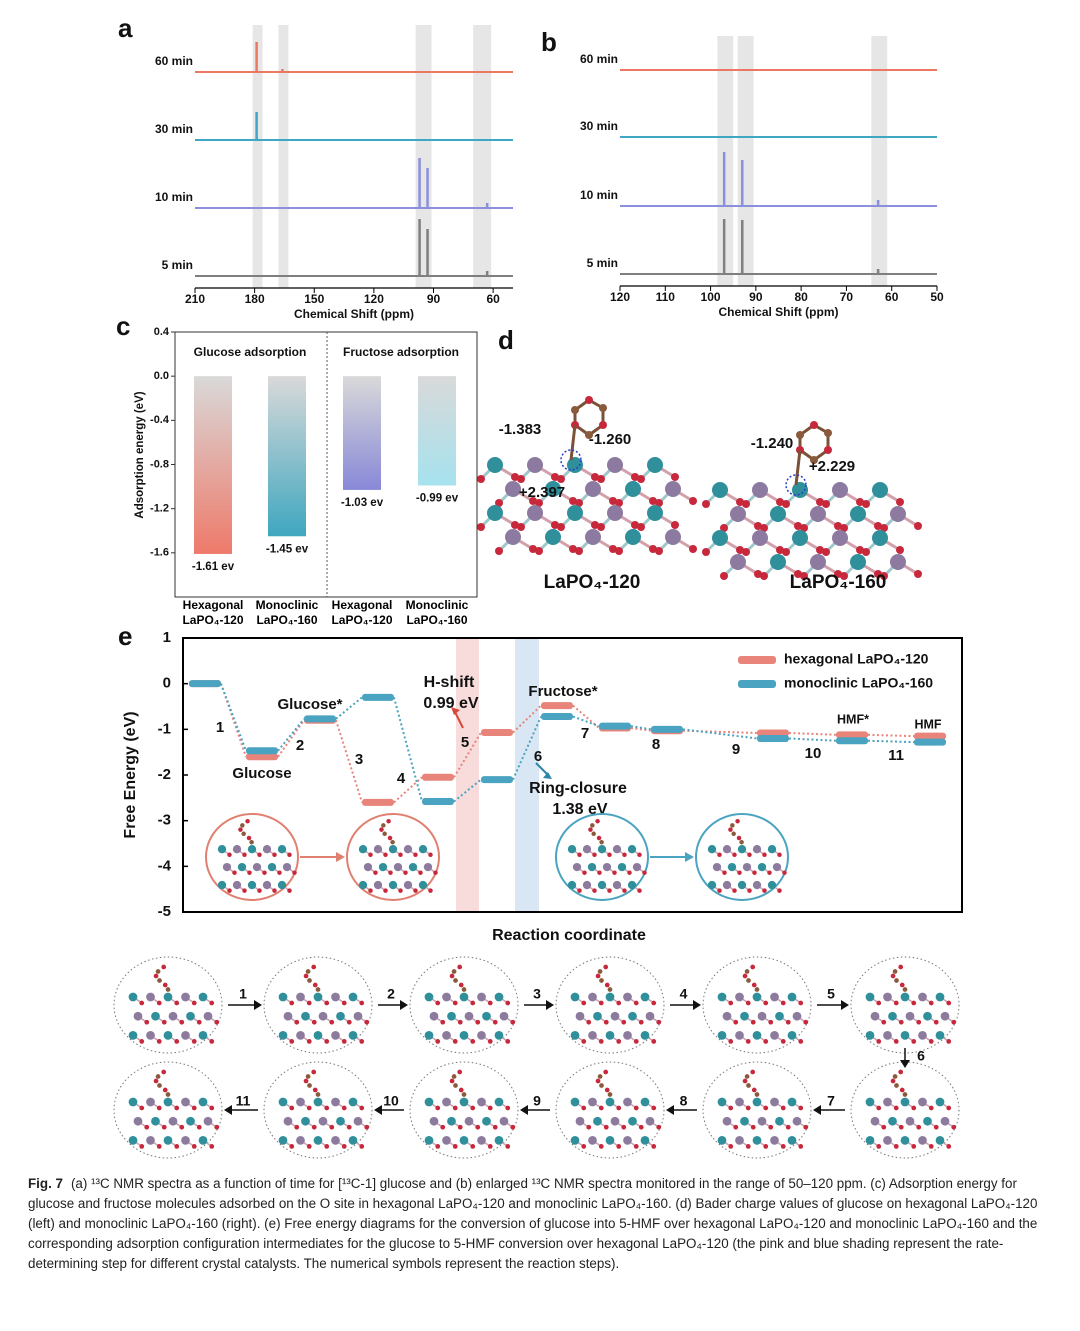 The height and width of the screenshot is (1331, 1080). I want to click on category-label: Monoclinic LaPO₄-160, so click(287, 612).